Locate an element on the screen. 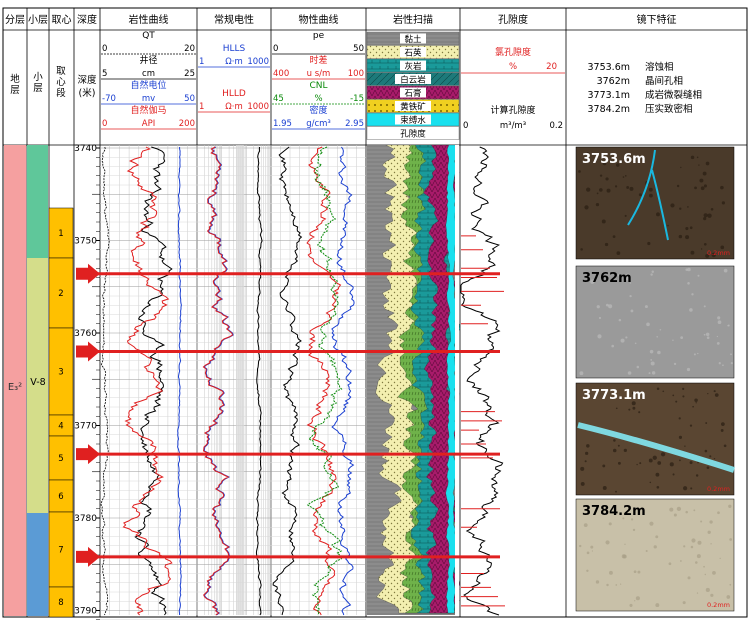 The height and width of the screenshot is (626, 751). depth-tick-label: 3760 is located at coordinates (85, 334).